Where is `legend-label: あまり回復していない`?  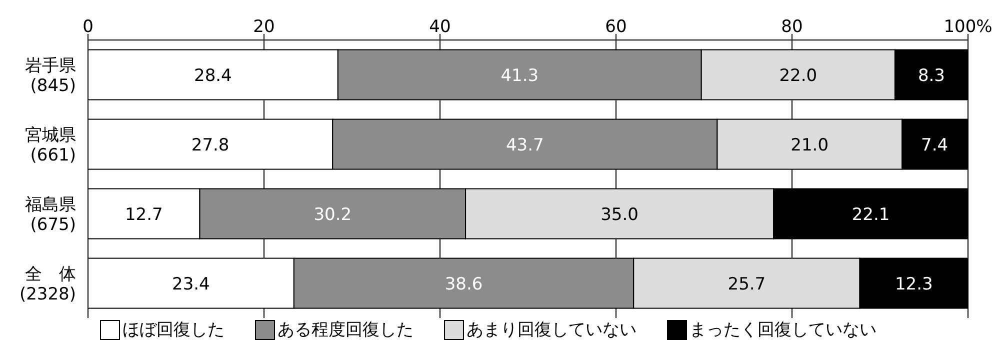
legend-label: あまり回復していない is located at coordinates (551, 330).